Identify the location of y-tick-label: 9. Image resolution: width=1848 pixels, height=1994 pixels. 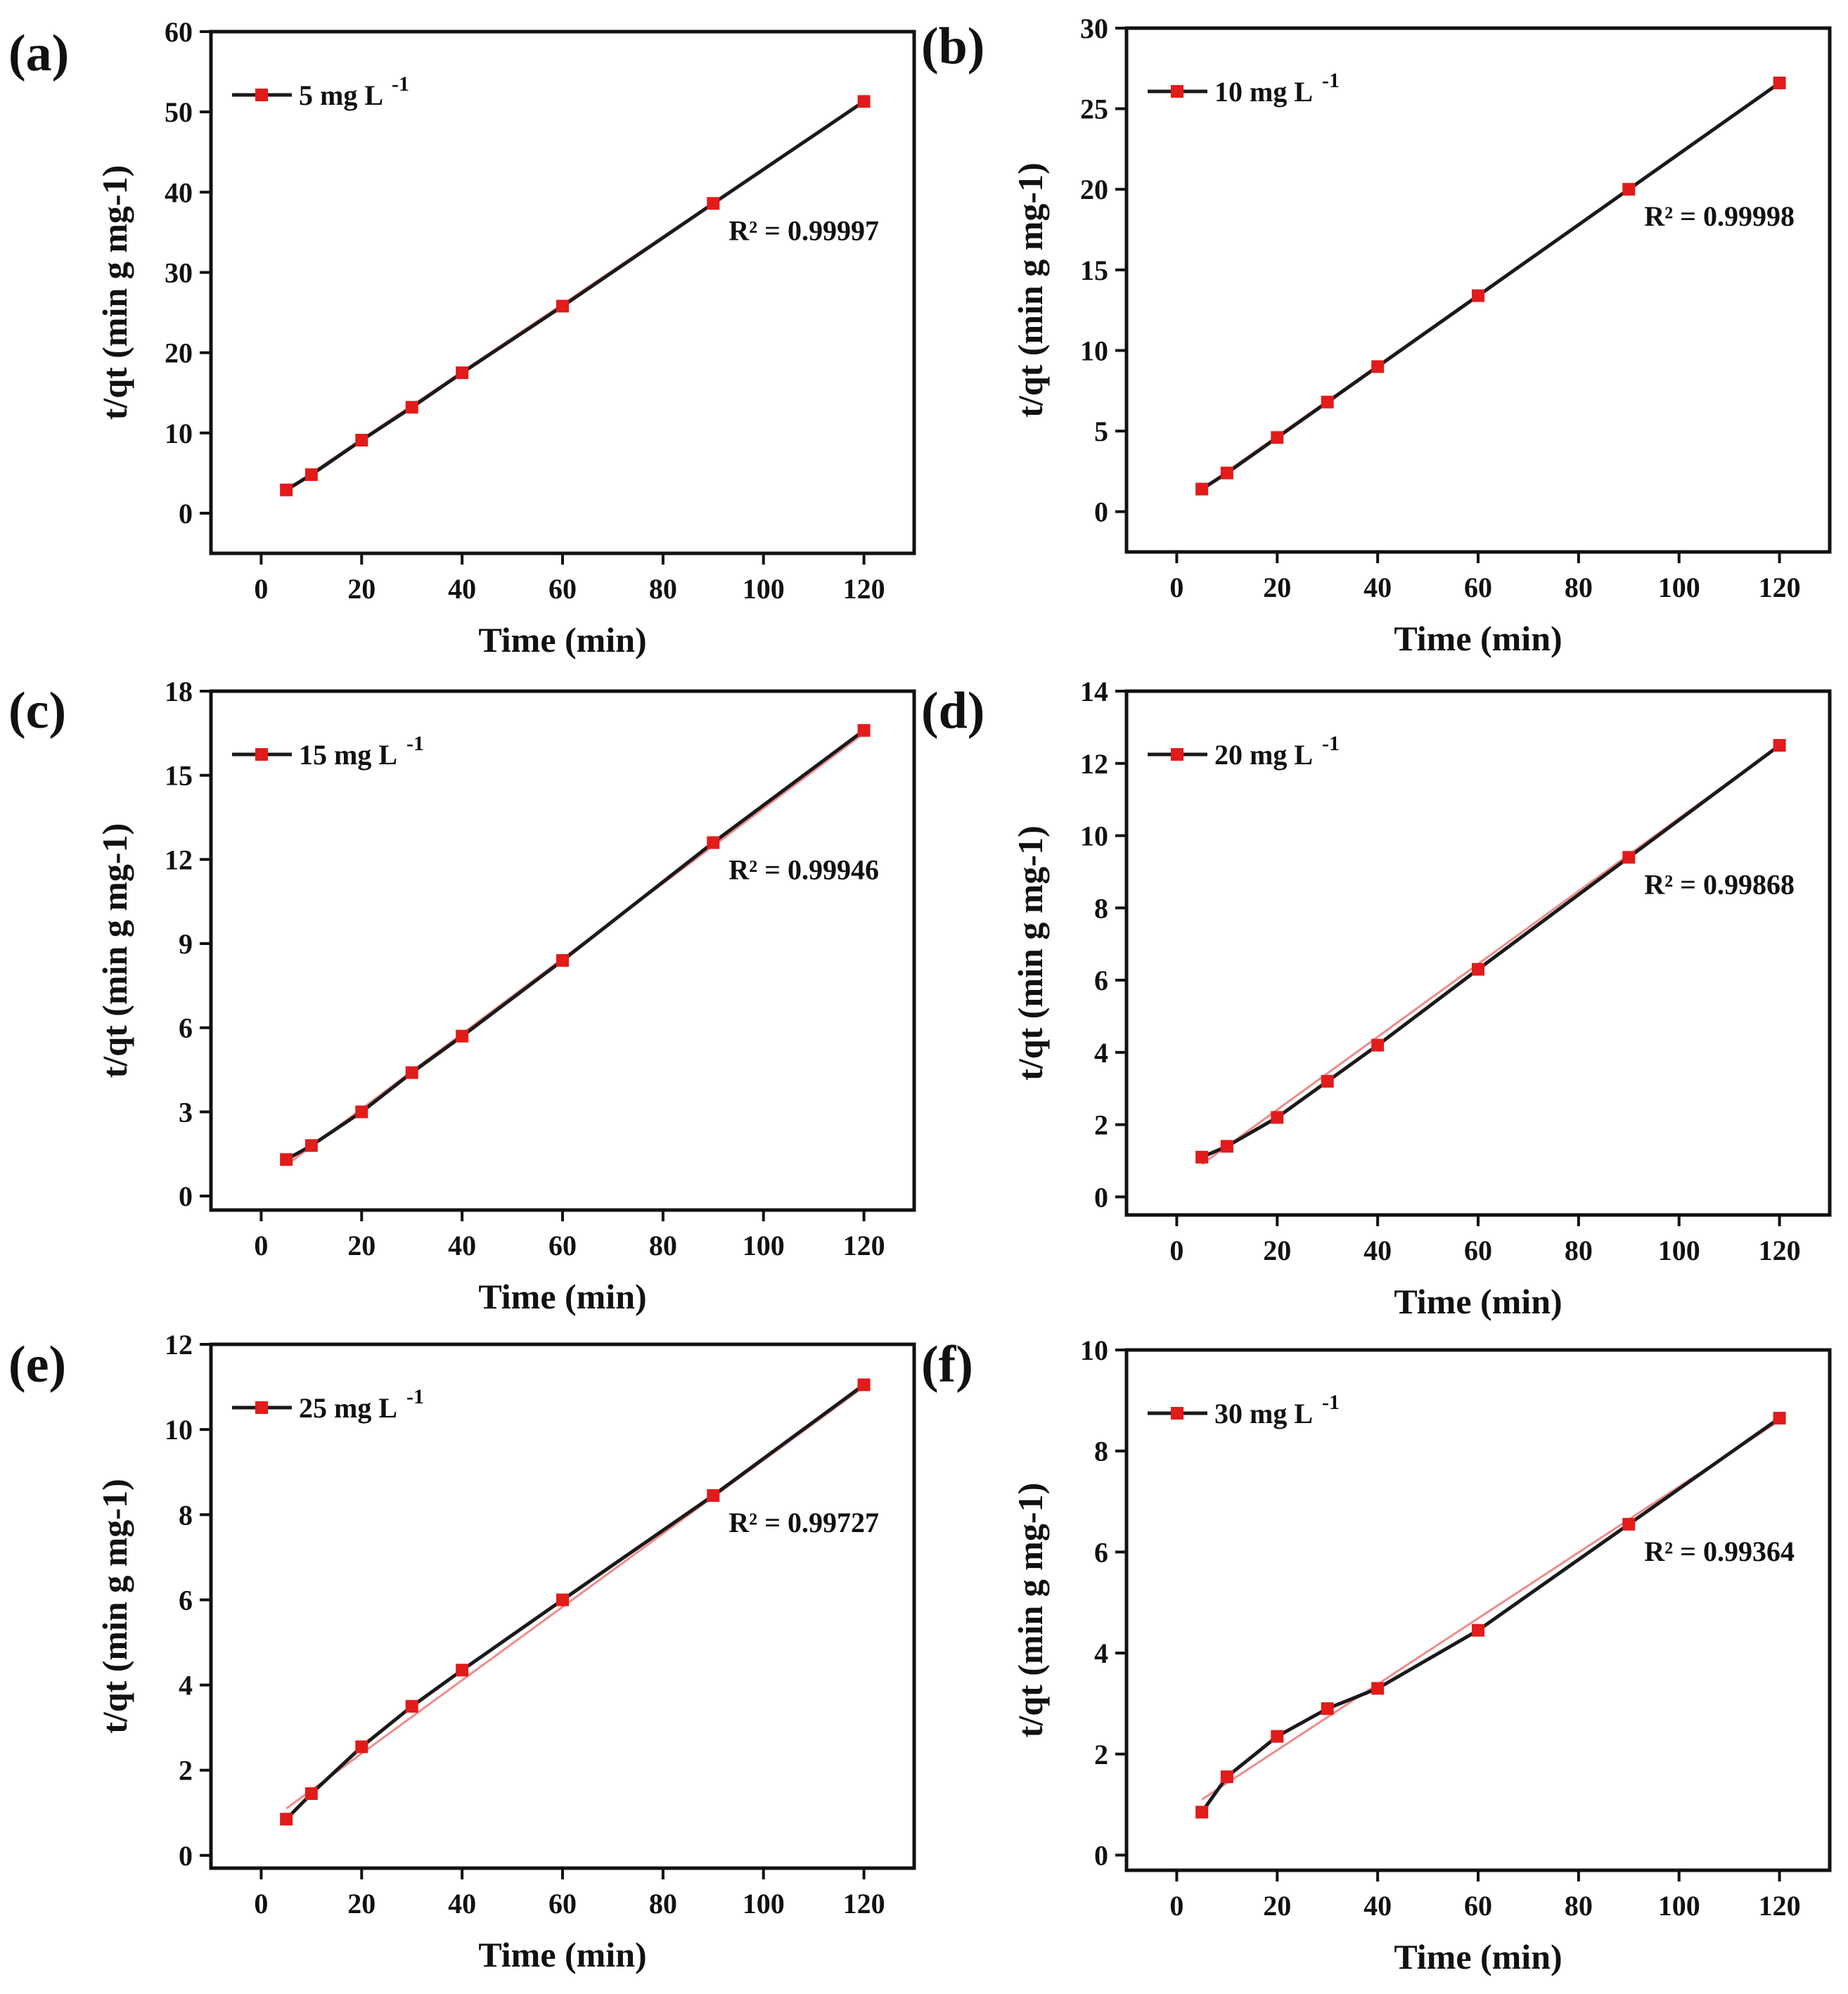
(186, 944).